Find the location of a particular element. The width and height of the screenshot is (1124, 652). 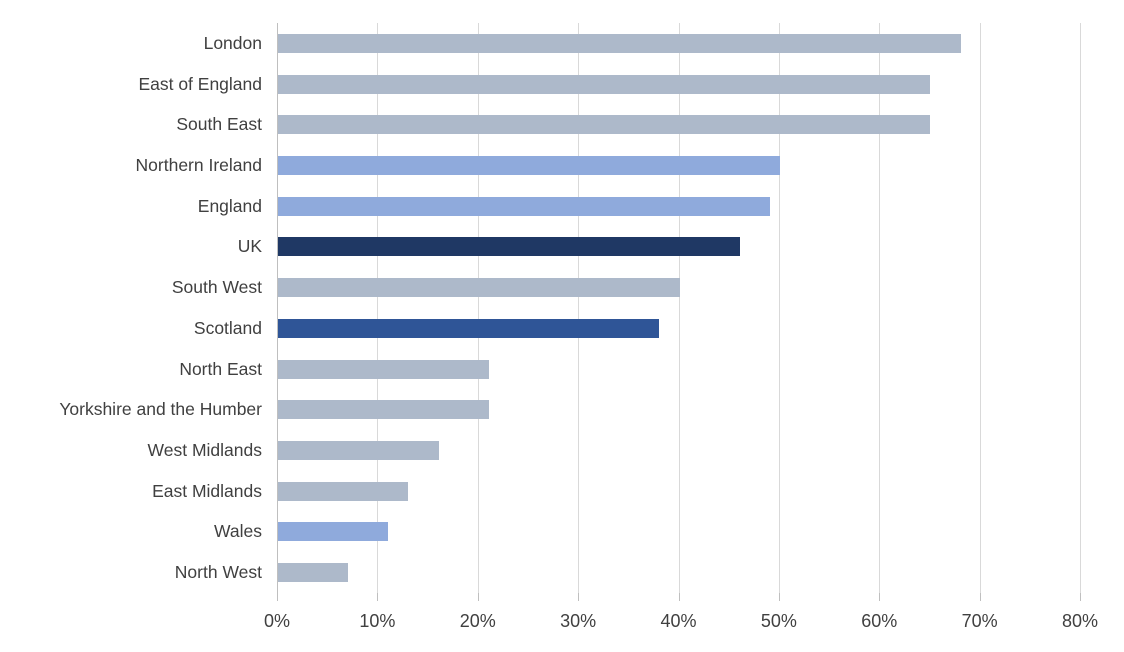

x-axis-tick-label: 80% is located at coordinates (1080, 621).